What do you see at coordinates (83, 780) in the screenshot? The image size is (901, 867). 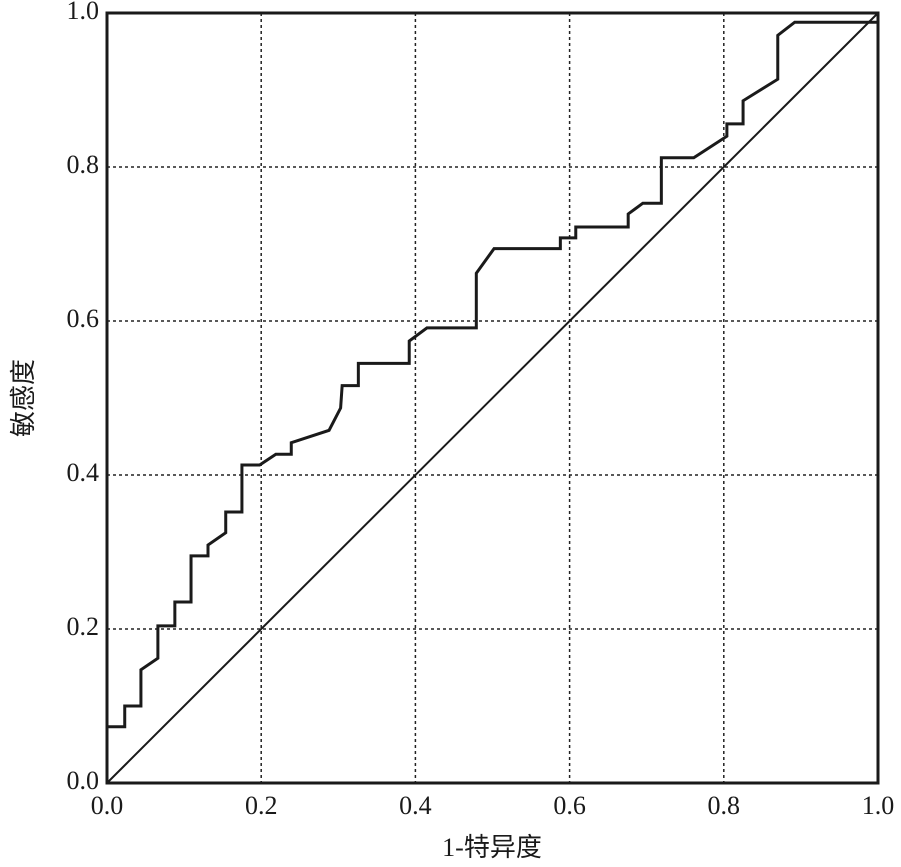 I see `y-tick-label: 0.0` at bounding box center [83, 780].